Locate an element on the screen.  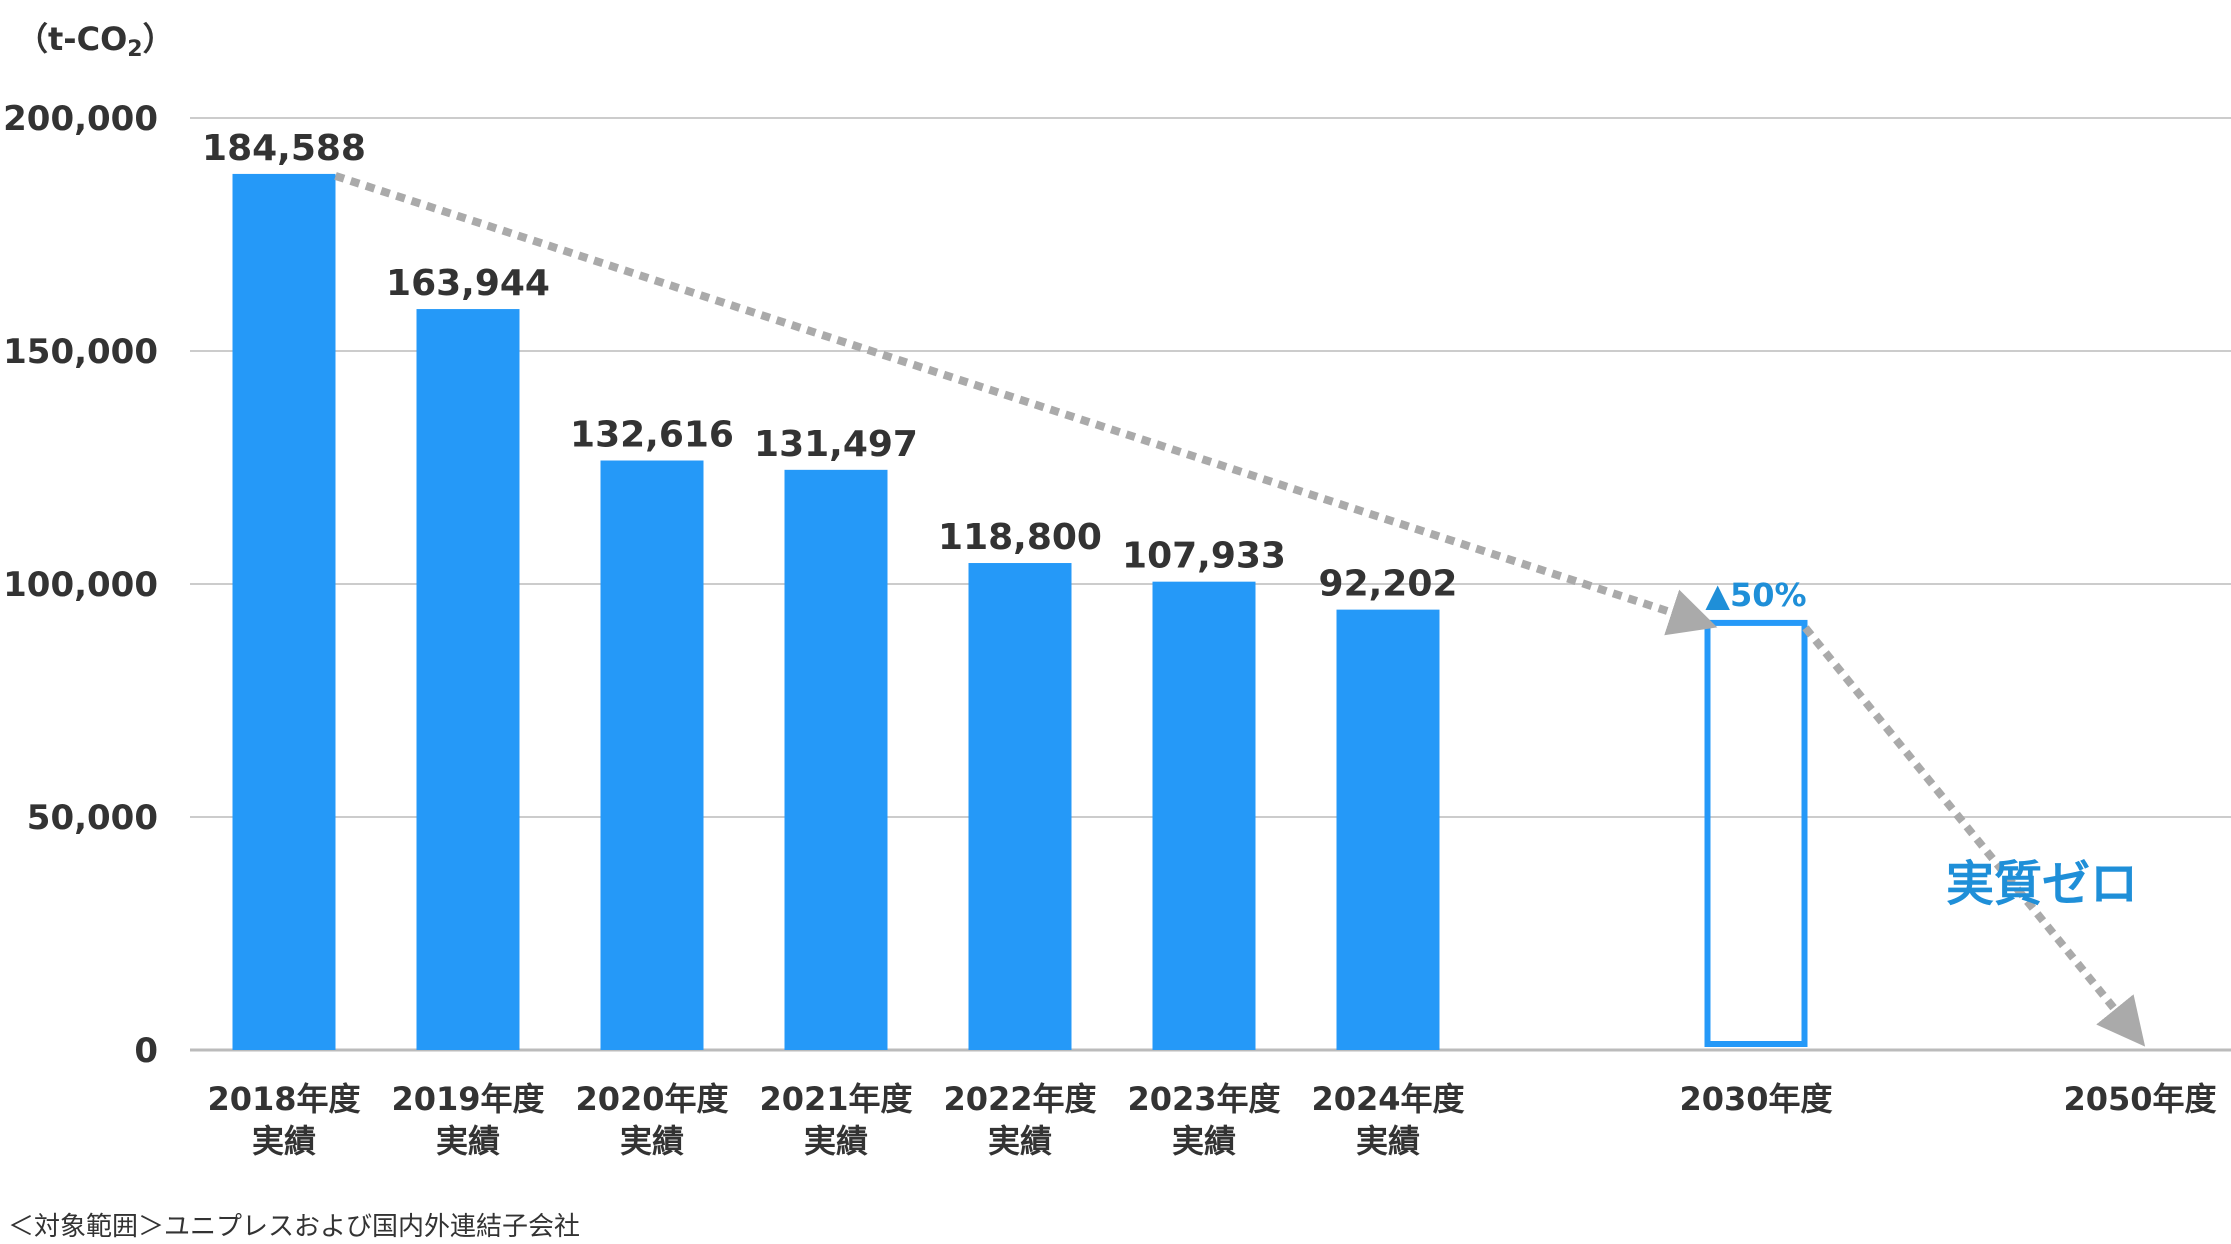
x-tick-label: 2018年度 is located at coordinates (283, 1099).